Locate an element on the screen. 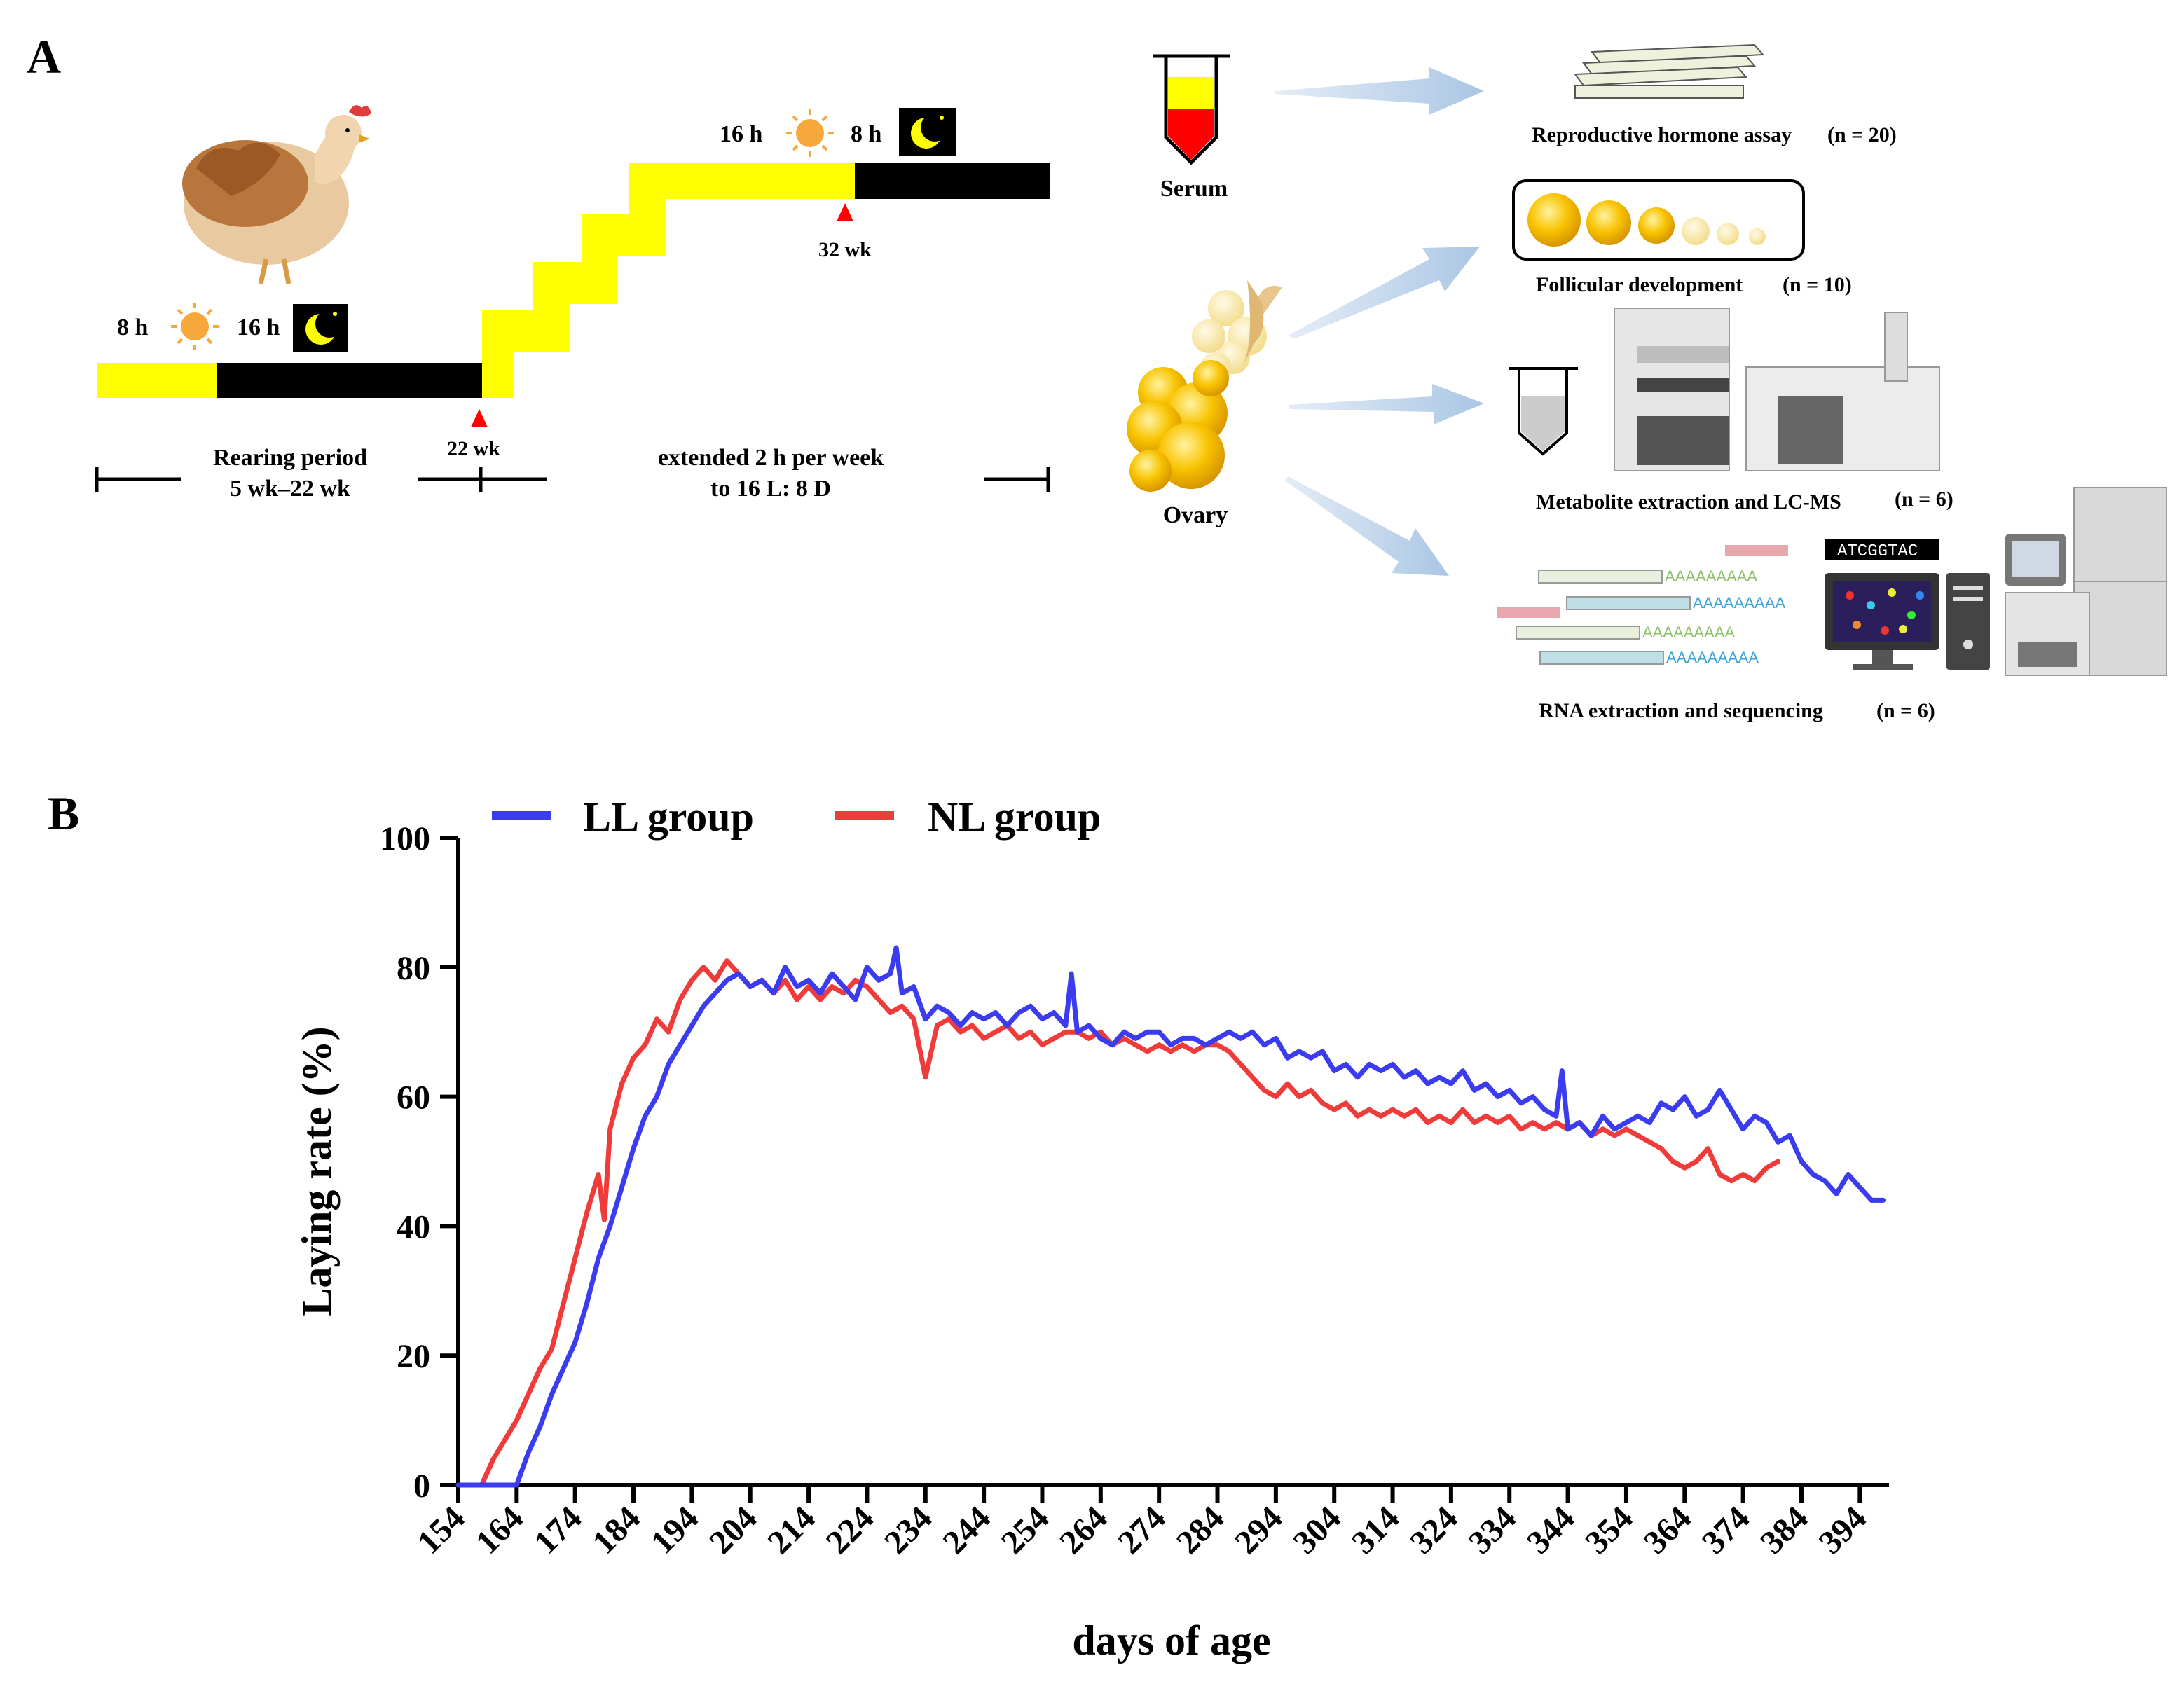 The image size is (2184, 1684). flow-arrows is located at coordinates (1379, 321).